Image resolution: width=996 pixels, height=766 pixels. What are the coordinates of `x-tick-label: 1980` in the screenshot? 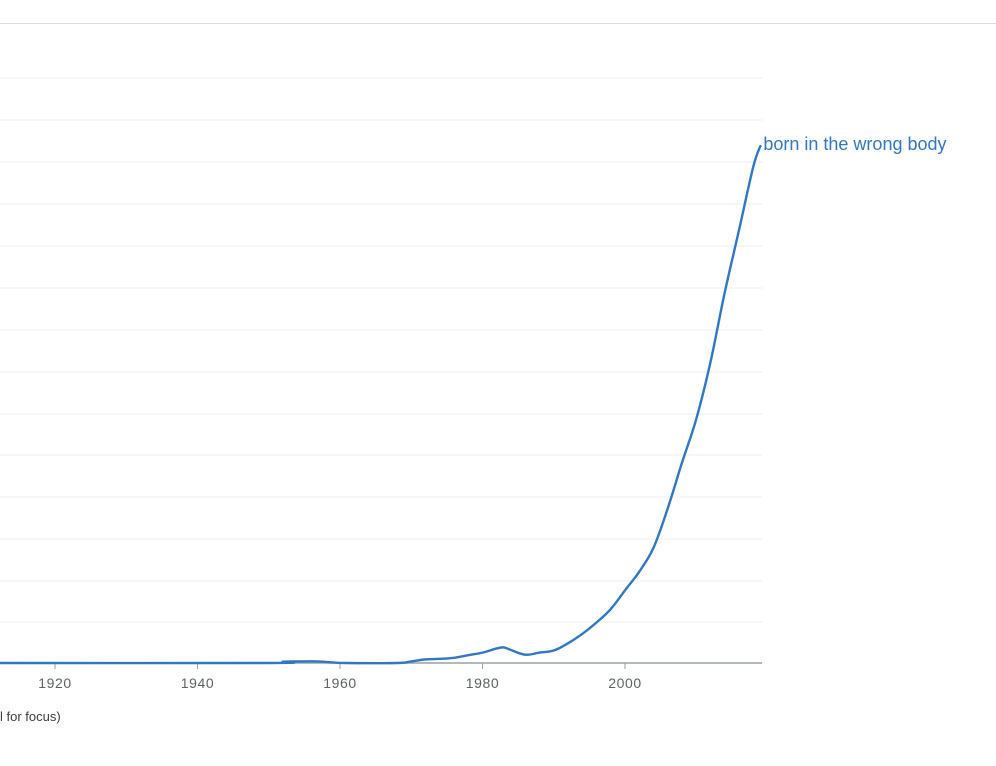 It's located at (483, 683).